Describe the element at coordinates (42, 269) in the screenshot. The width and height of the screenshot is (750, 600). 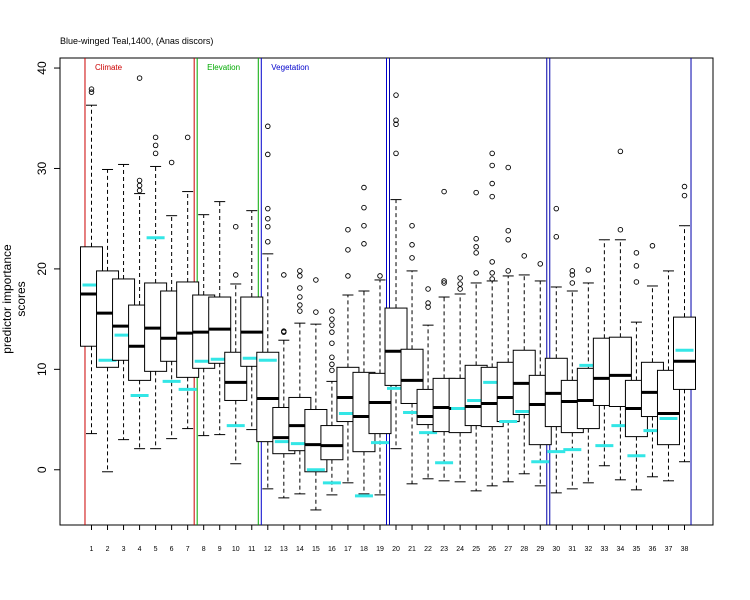
I see `y-tick-label: 20` at that location.